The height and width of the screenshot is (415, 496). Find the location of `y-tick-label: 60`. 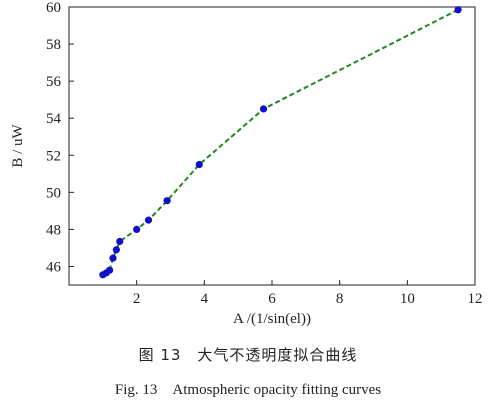

y-tick-label: 60 is located at coordinates (53, 8).